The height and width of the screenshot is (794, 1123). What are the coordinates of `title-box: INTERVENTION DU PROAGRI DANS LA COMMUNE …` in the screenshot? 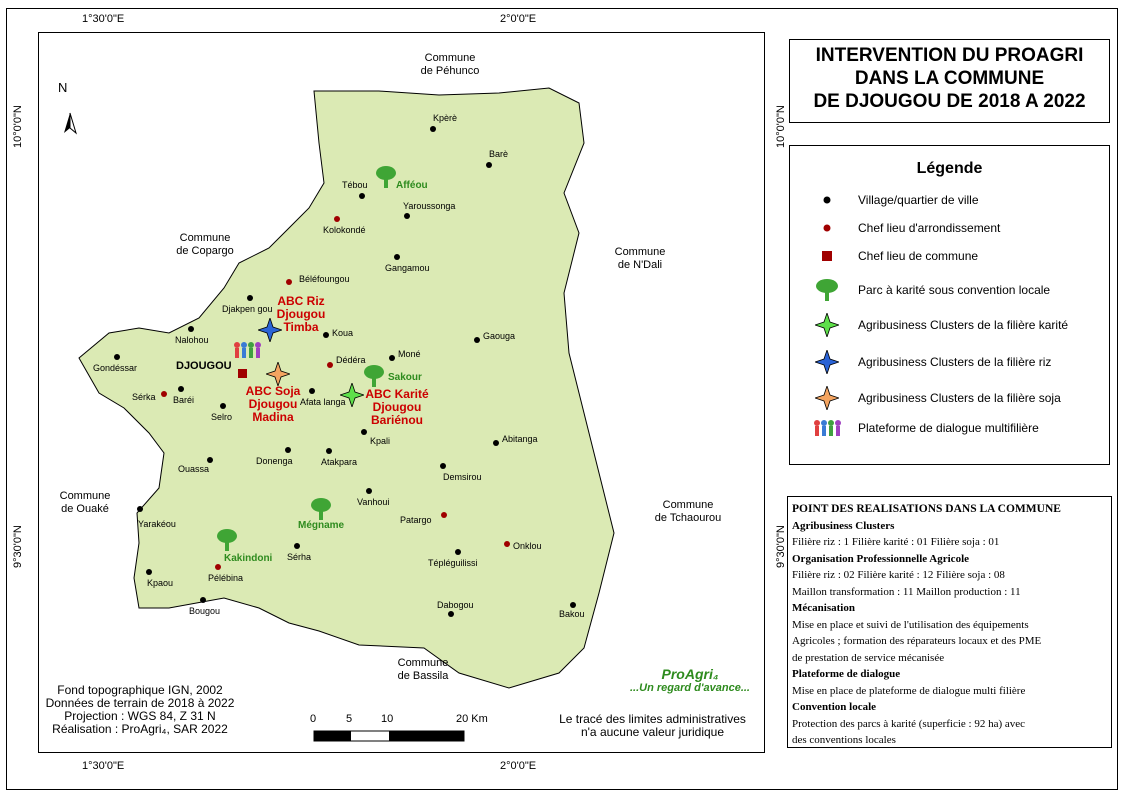 It's located at (949, 81).